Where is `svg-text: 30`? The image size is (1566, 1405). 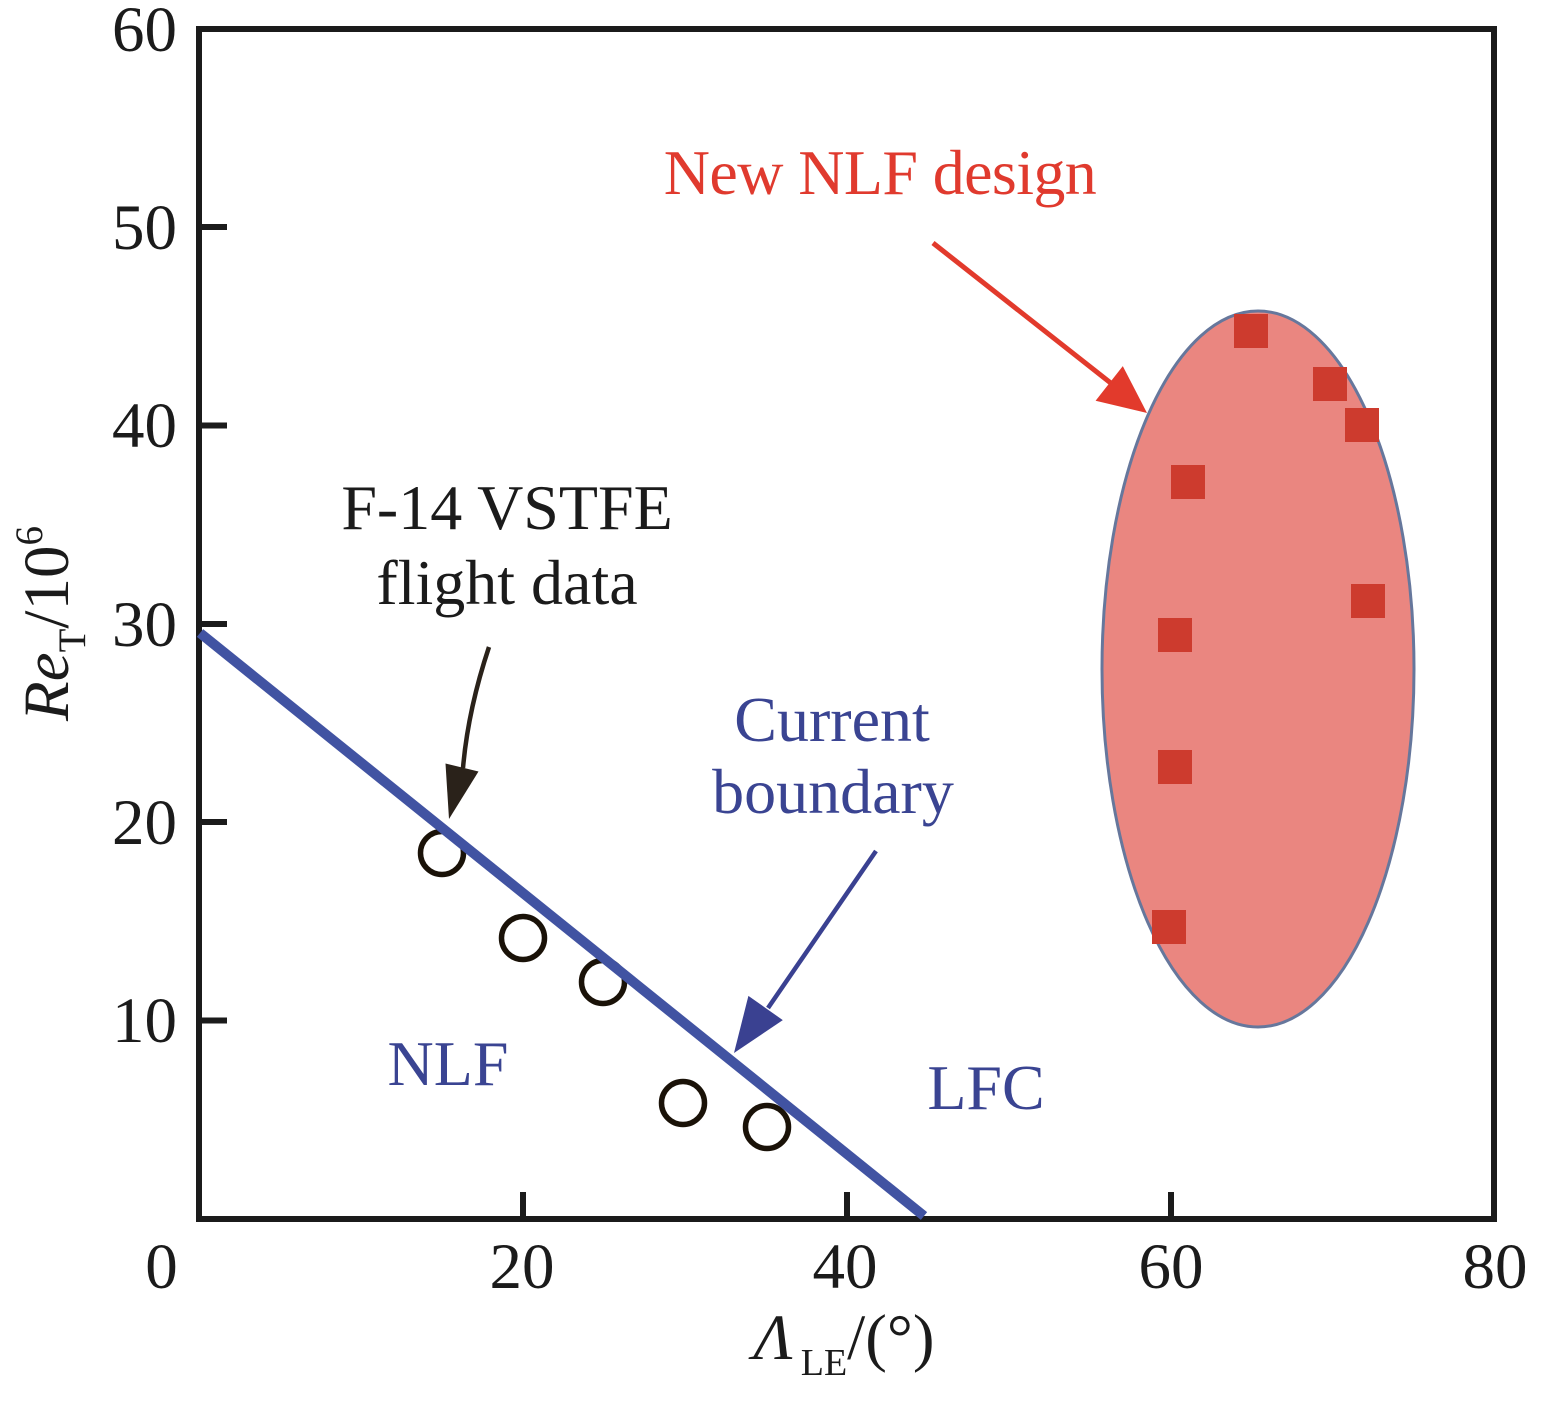
svg-text: 30 is located at coordinates (144, 625).